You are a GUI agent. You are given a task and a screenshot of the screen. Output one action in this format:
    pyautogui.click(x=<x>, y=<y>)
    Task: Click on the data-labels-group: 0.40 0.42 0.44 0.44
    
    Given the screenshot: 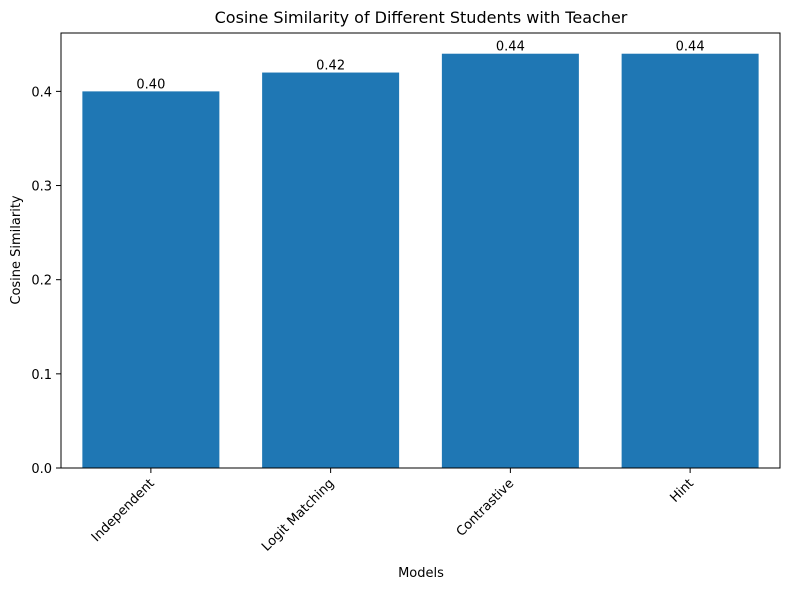 What is the action you would take?
    pyautogui.click(x=420, y=66)
    